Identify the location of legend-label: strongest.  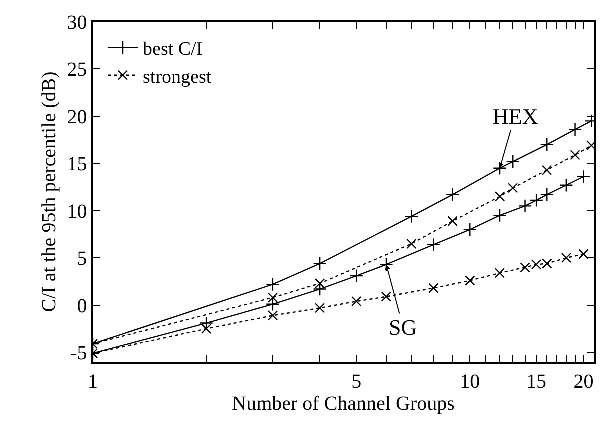
(177, 77).